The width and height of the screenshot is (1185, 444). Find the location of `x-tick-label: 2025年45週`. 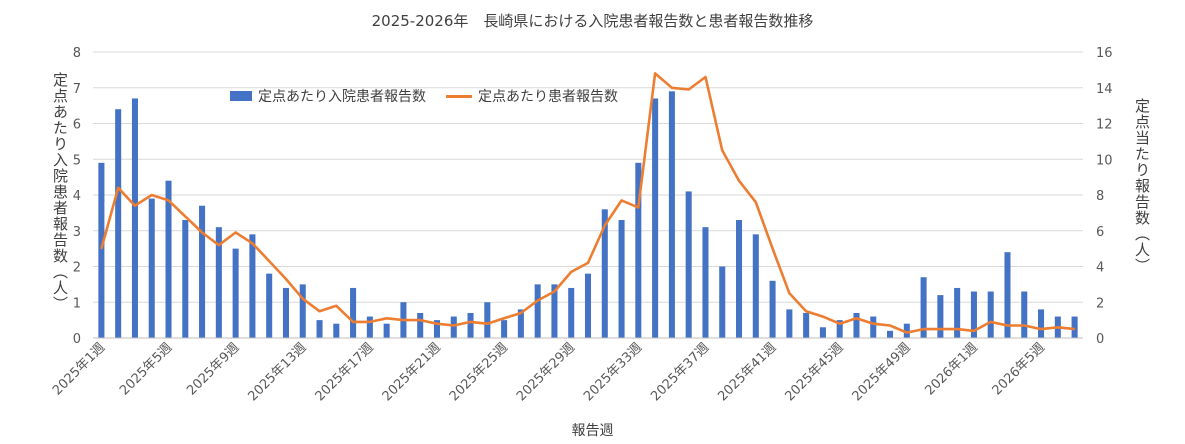

x-tick-label: 2025年45週 is located at coordinates (814, 372).